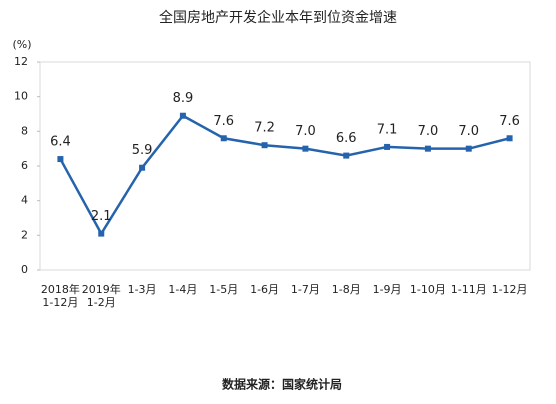 The image size is (556, 404). What do you see at coordinates (510, 289) in the screenshot?
I see `x-tick-label: 1-12月` at bounding box center [510, 289].